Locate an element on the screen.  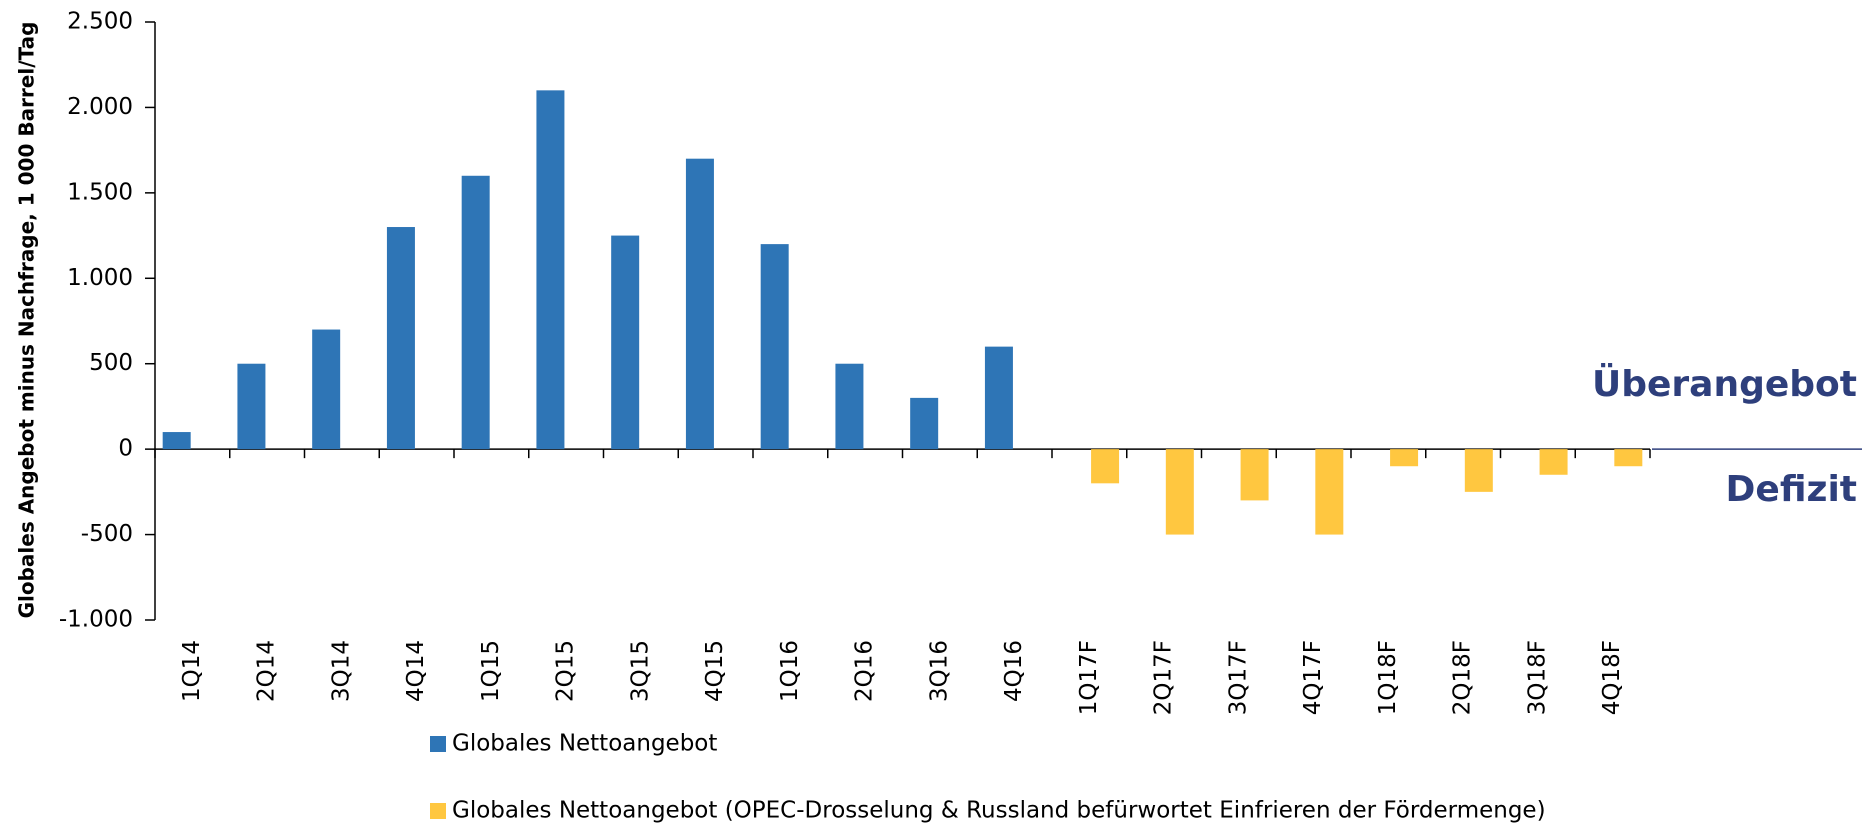
y-tick-label: 500 is located at coordinates (111, 363).